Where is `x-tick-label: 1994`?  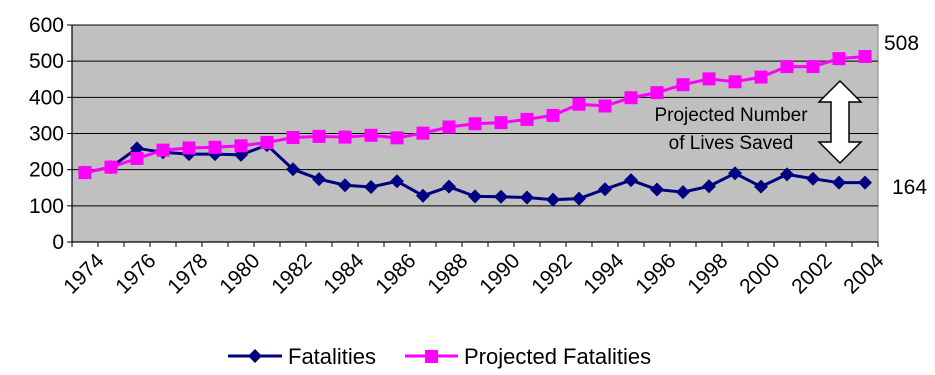 x-tick-label: 1994 is located at coordinates (604, 274).